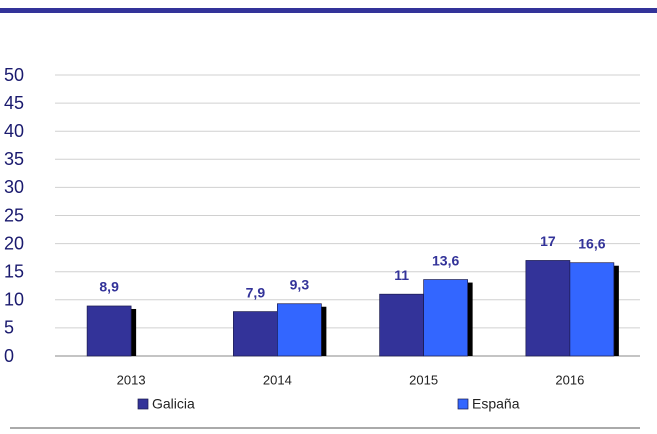 The width and height of the screenshot is (657, 434). I want to click on y-tick-label: 10, so click(14, 300).